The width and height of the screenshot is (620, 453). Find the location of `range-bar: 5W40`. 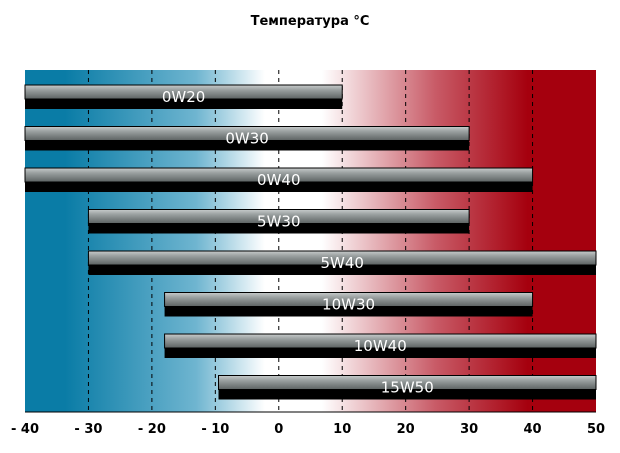

range-bar: 5W40 is located at coordinates (342, 262).